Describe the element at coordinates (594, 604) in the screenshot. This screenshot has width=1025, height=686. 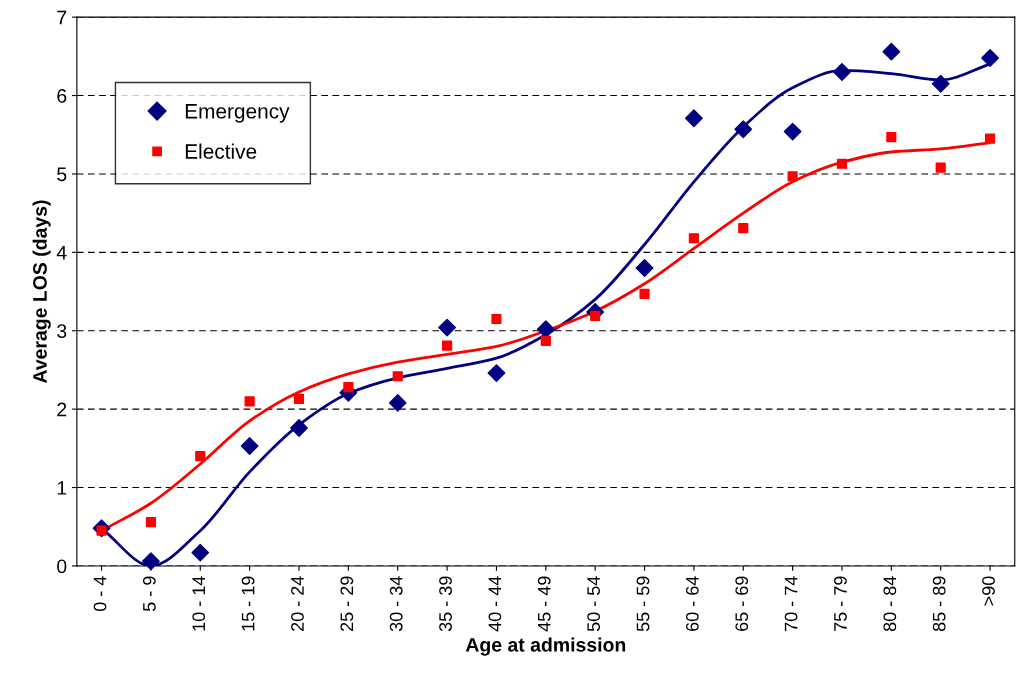
I see `x-tick-label: 50 - 54` at that location.